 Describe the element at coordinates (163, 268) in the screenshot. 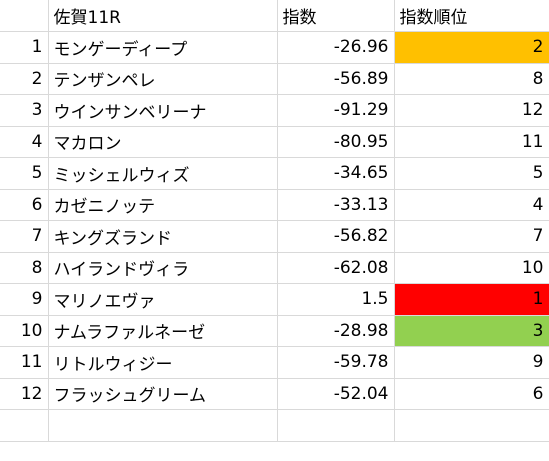

I see `cell-name: ハイランドヴィラ` at that location.